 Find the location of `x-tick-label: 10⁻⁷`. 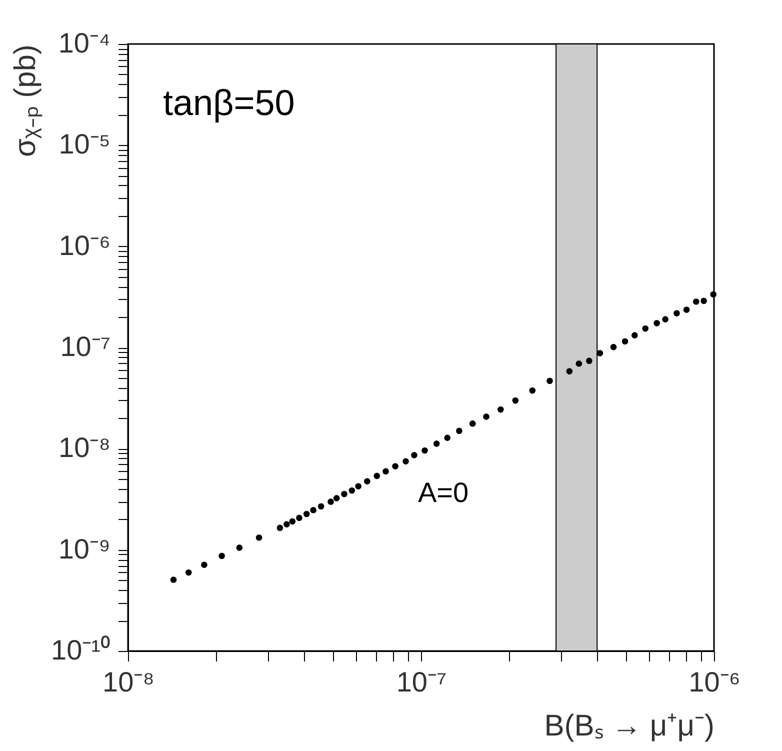

x-tick-label: 10⁻⁷ is located at coordinates (421, 682).